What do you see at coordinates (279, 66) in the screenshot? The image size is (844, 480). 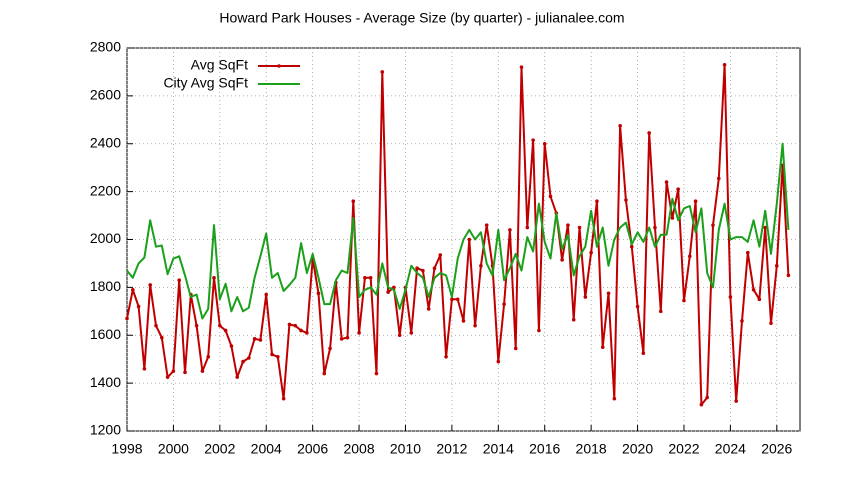 I see `legend-marker` at bounding box center [279, 66].